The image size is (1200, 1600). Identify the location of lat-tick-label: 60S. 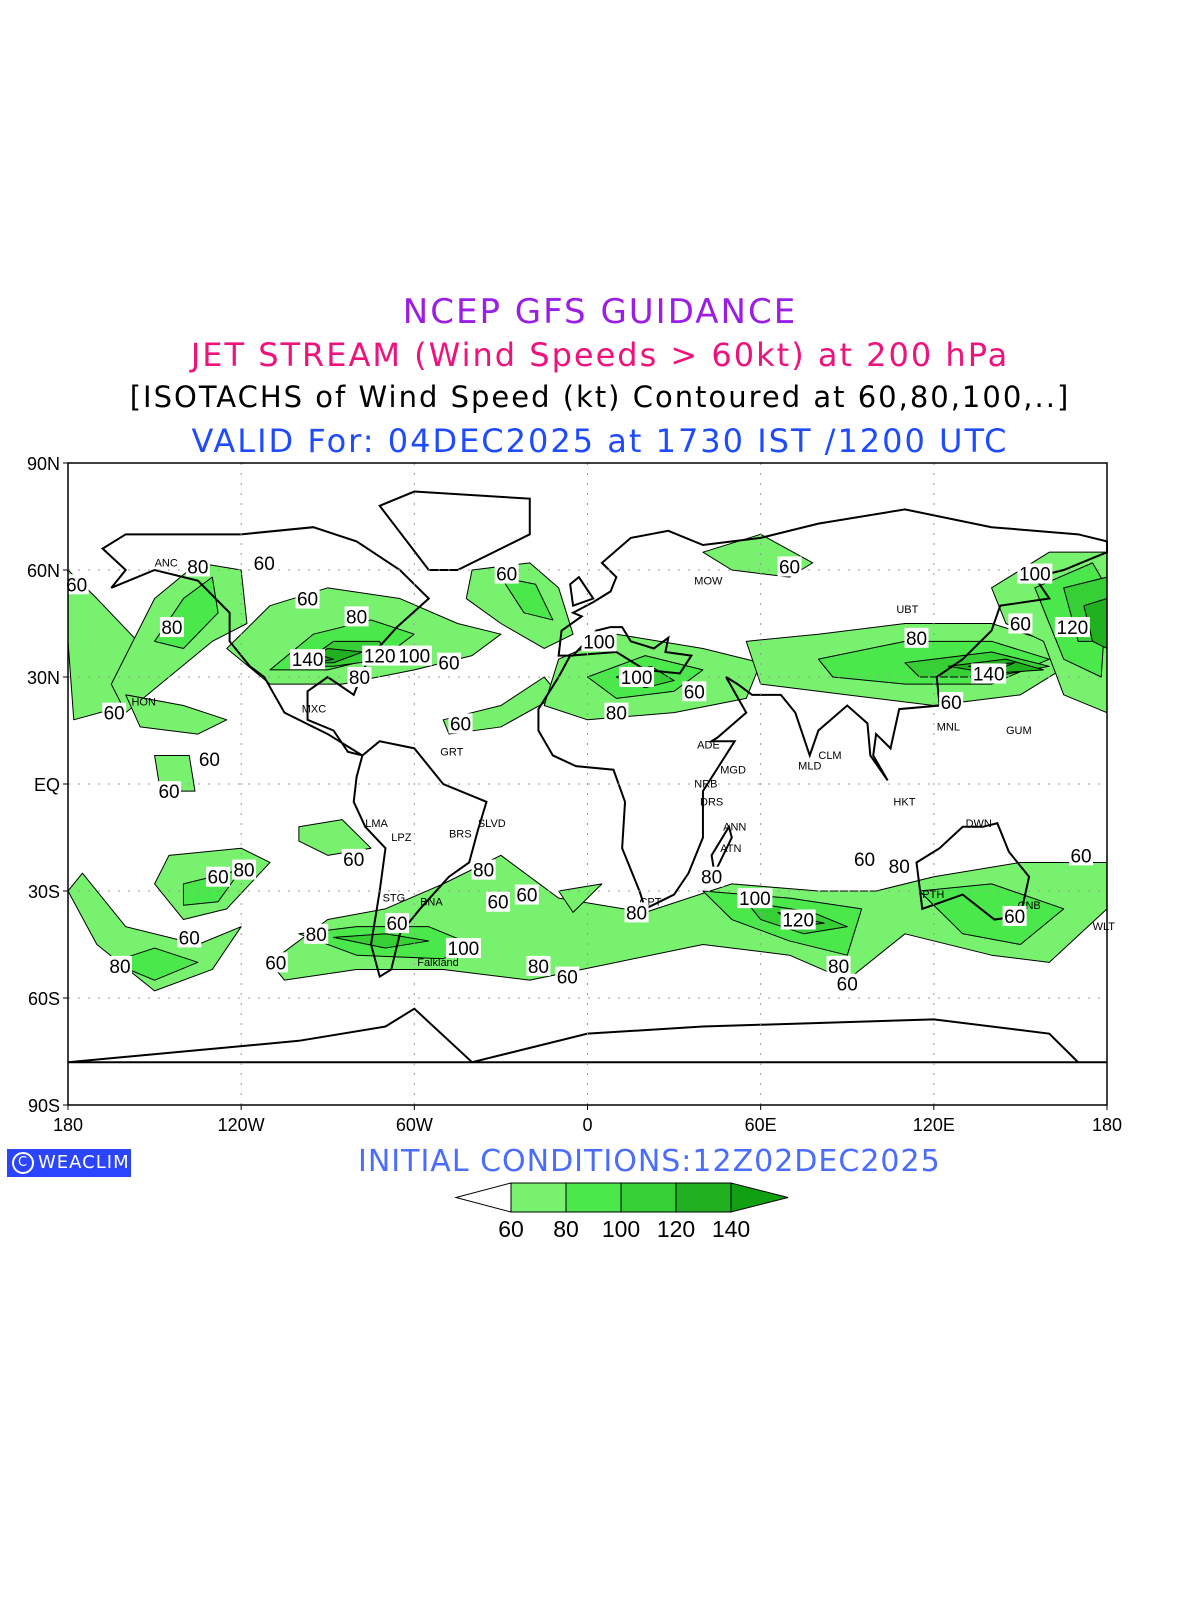
(44, 999).